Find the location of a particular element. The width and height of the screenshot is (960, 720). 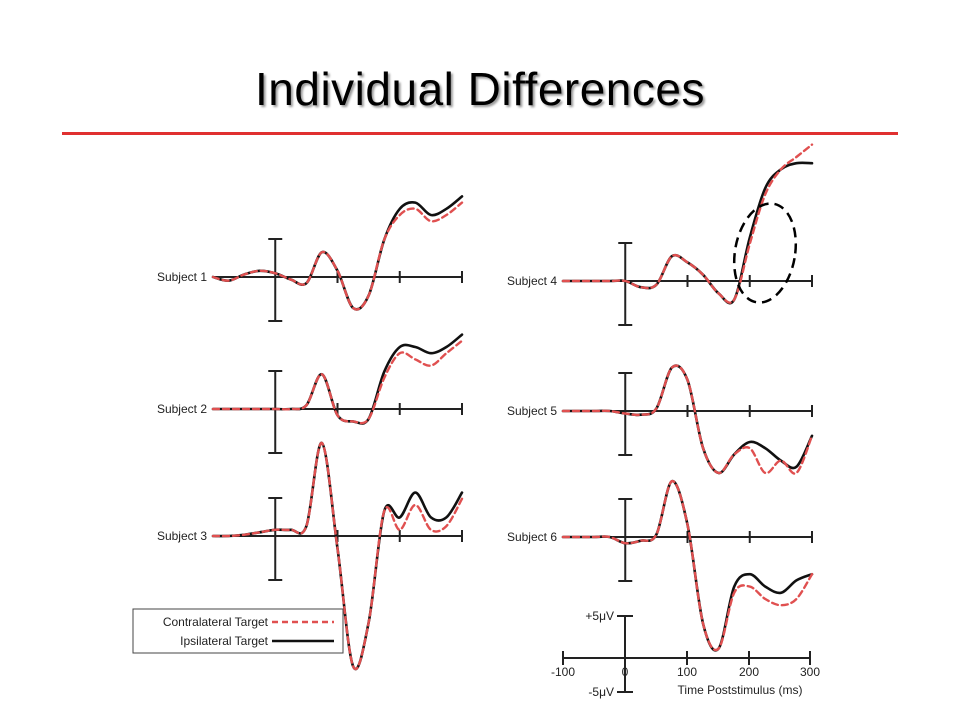

legend: Contralateral Target Ipsilateral Target is located at coordinates (238, 631).